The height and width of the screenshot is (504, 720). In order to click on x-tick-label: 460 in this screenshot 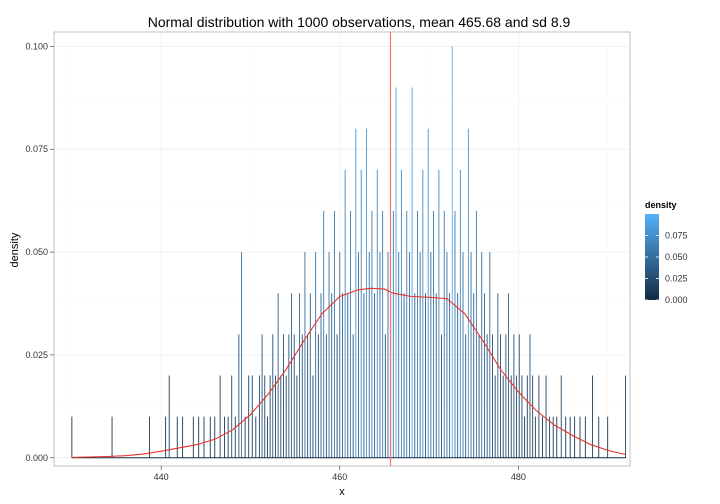, I will do `click(339, 477)`.